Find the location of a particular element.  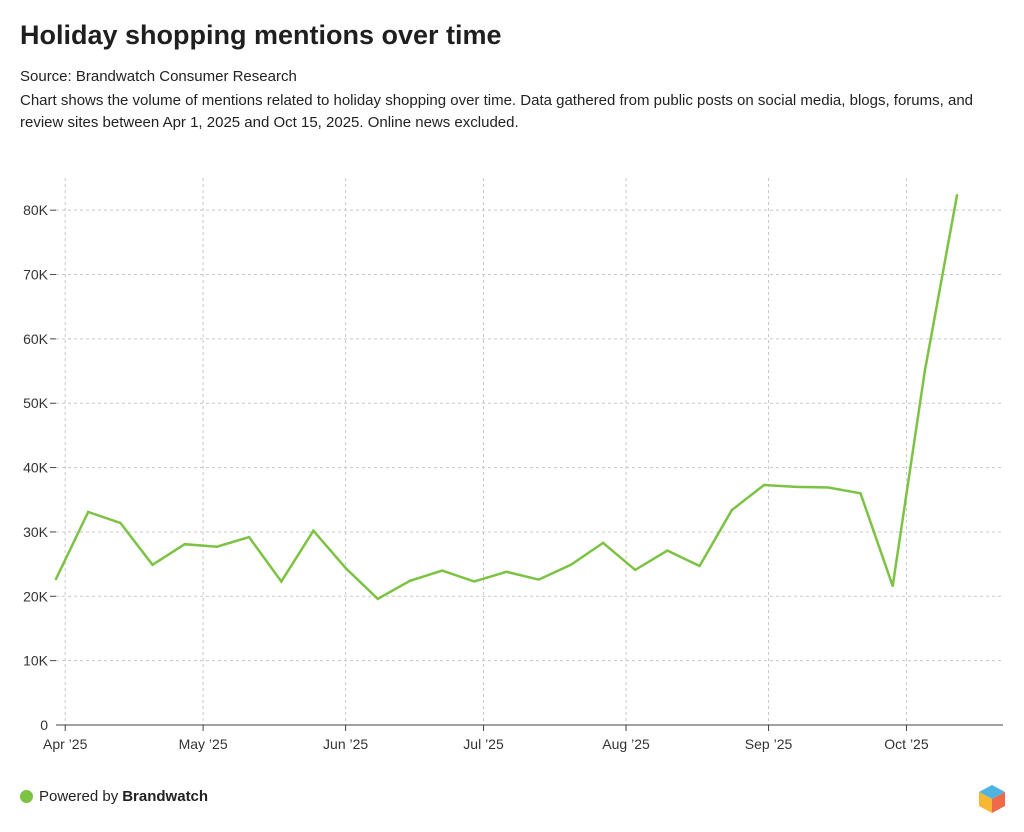

y-tick-label: 60K is located at coordinates (36, 339).